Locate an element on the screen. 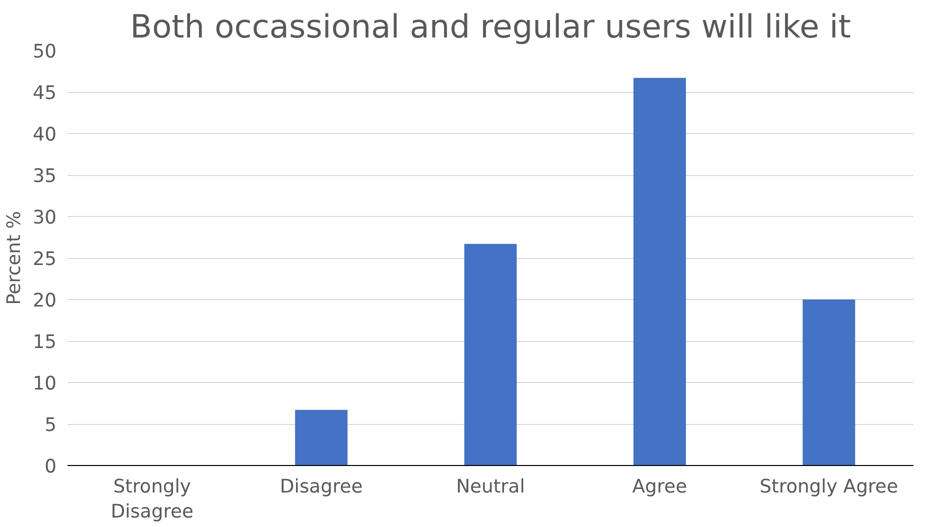 Image resolution: width=933 pixels, height=527 pixels. x-tick-label: Neutral is located at coordinates (490, 487).